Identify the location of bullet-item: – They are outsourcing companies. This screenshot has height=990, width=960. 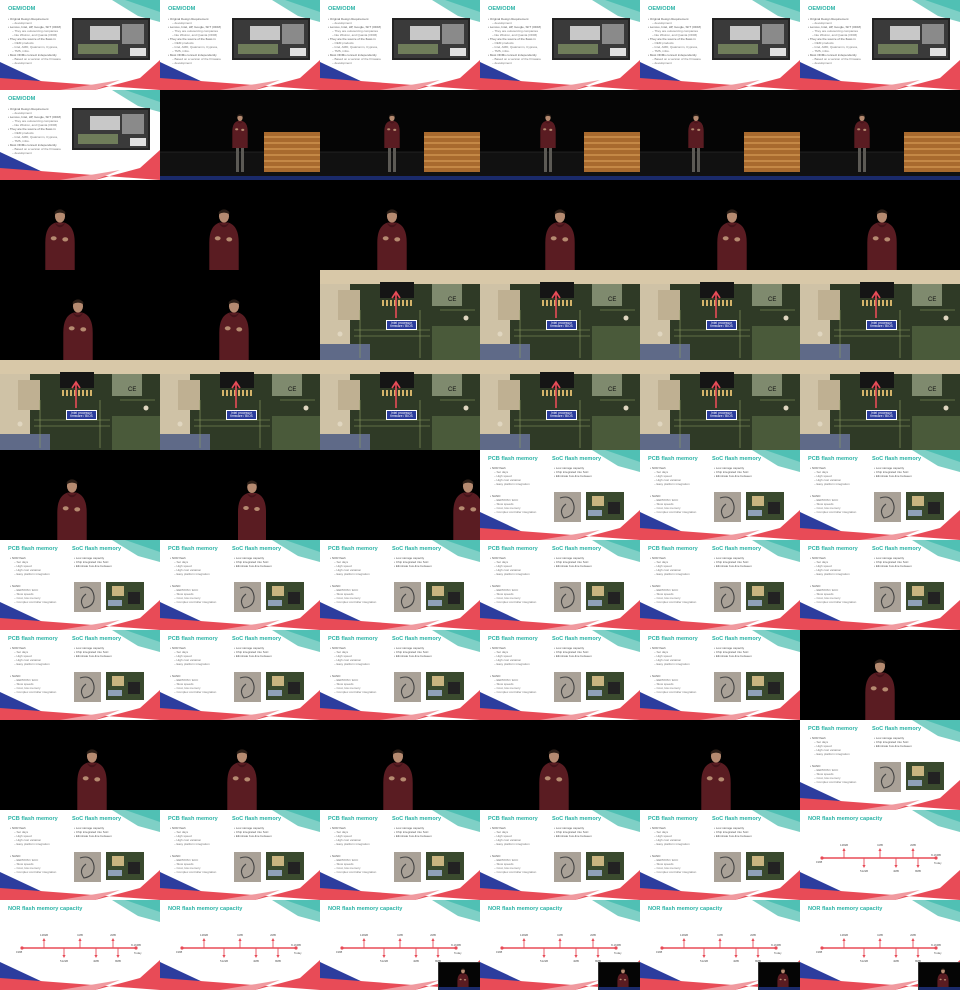
(675, 31).